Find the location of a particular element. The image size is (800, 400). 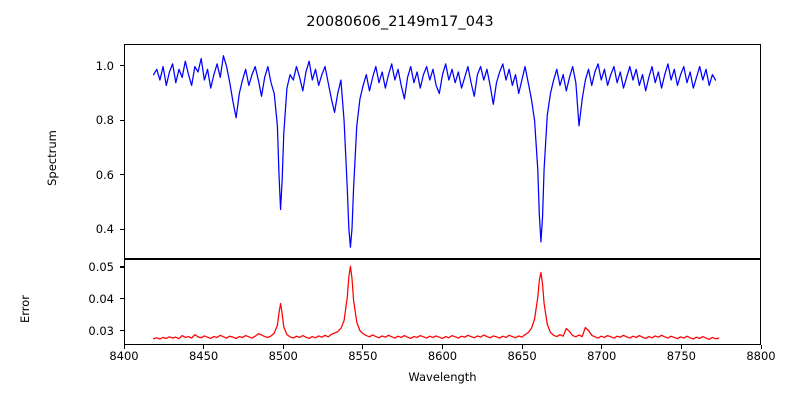

x-tick-label: 8650 is located at coordinates (522, 356).